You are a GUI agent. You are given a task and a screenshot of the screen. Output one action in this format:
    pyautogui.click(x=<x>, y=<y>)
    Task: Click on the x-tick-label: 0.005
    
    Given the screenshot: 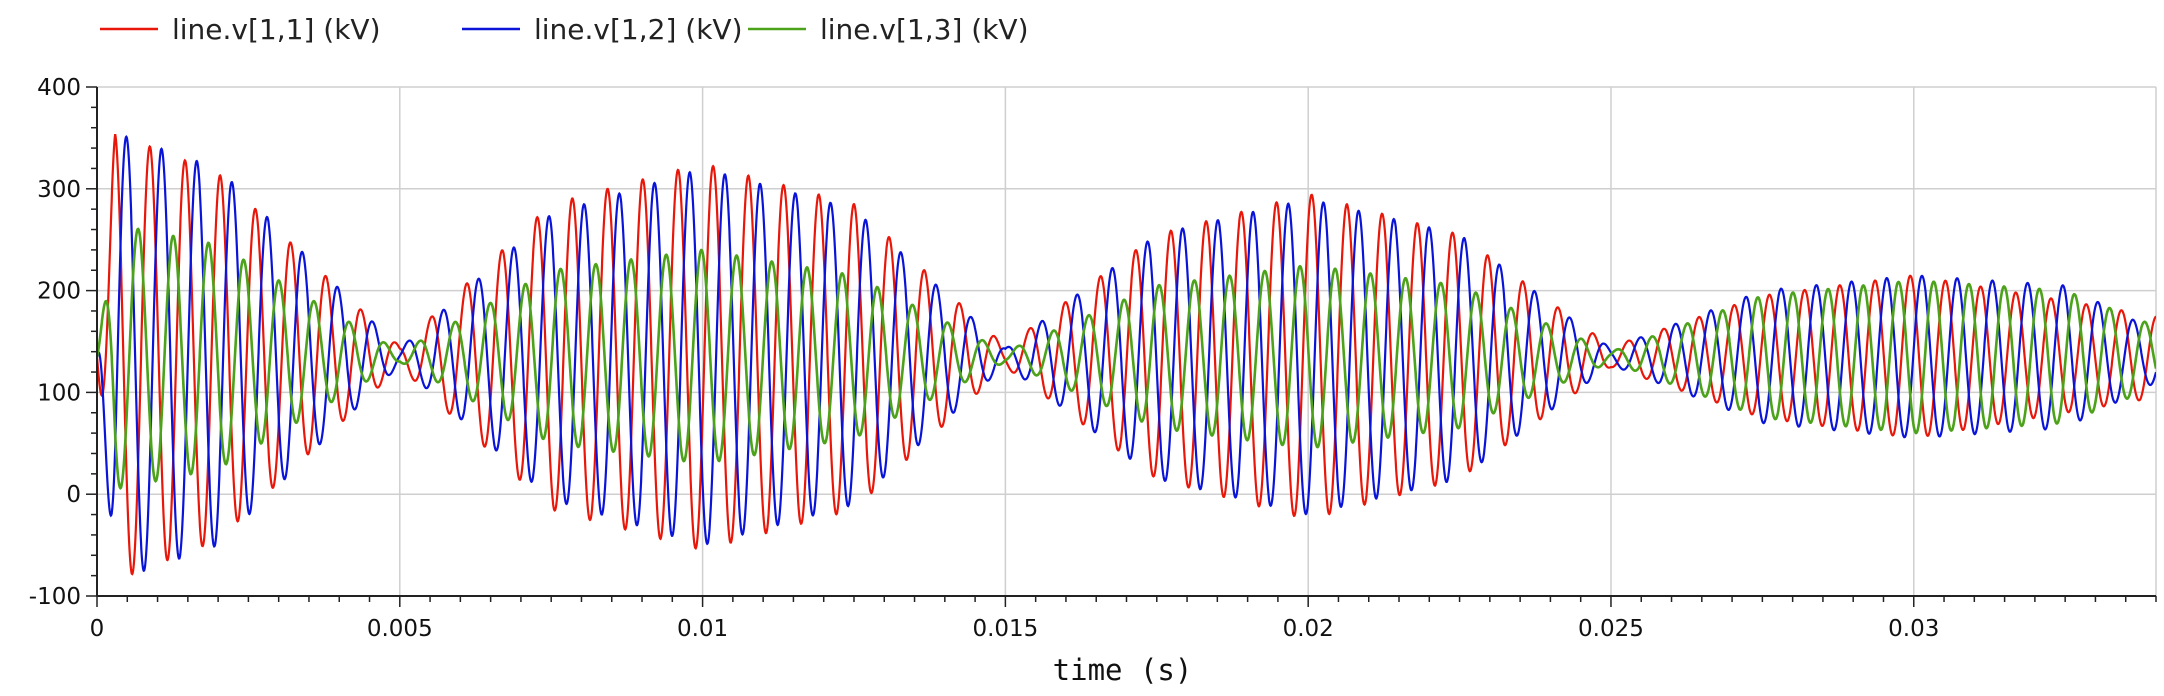 What is the action you would take?
    pyautogui.click(x=400, y=629)
    